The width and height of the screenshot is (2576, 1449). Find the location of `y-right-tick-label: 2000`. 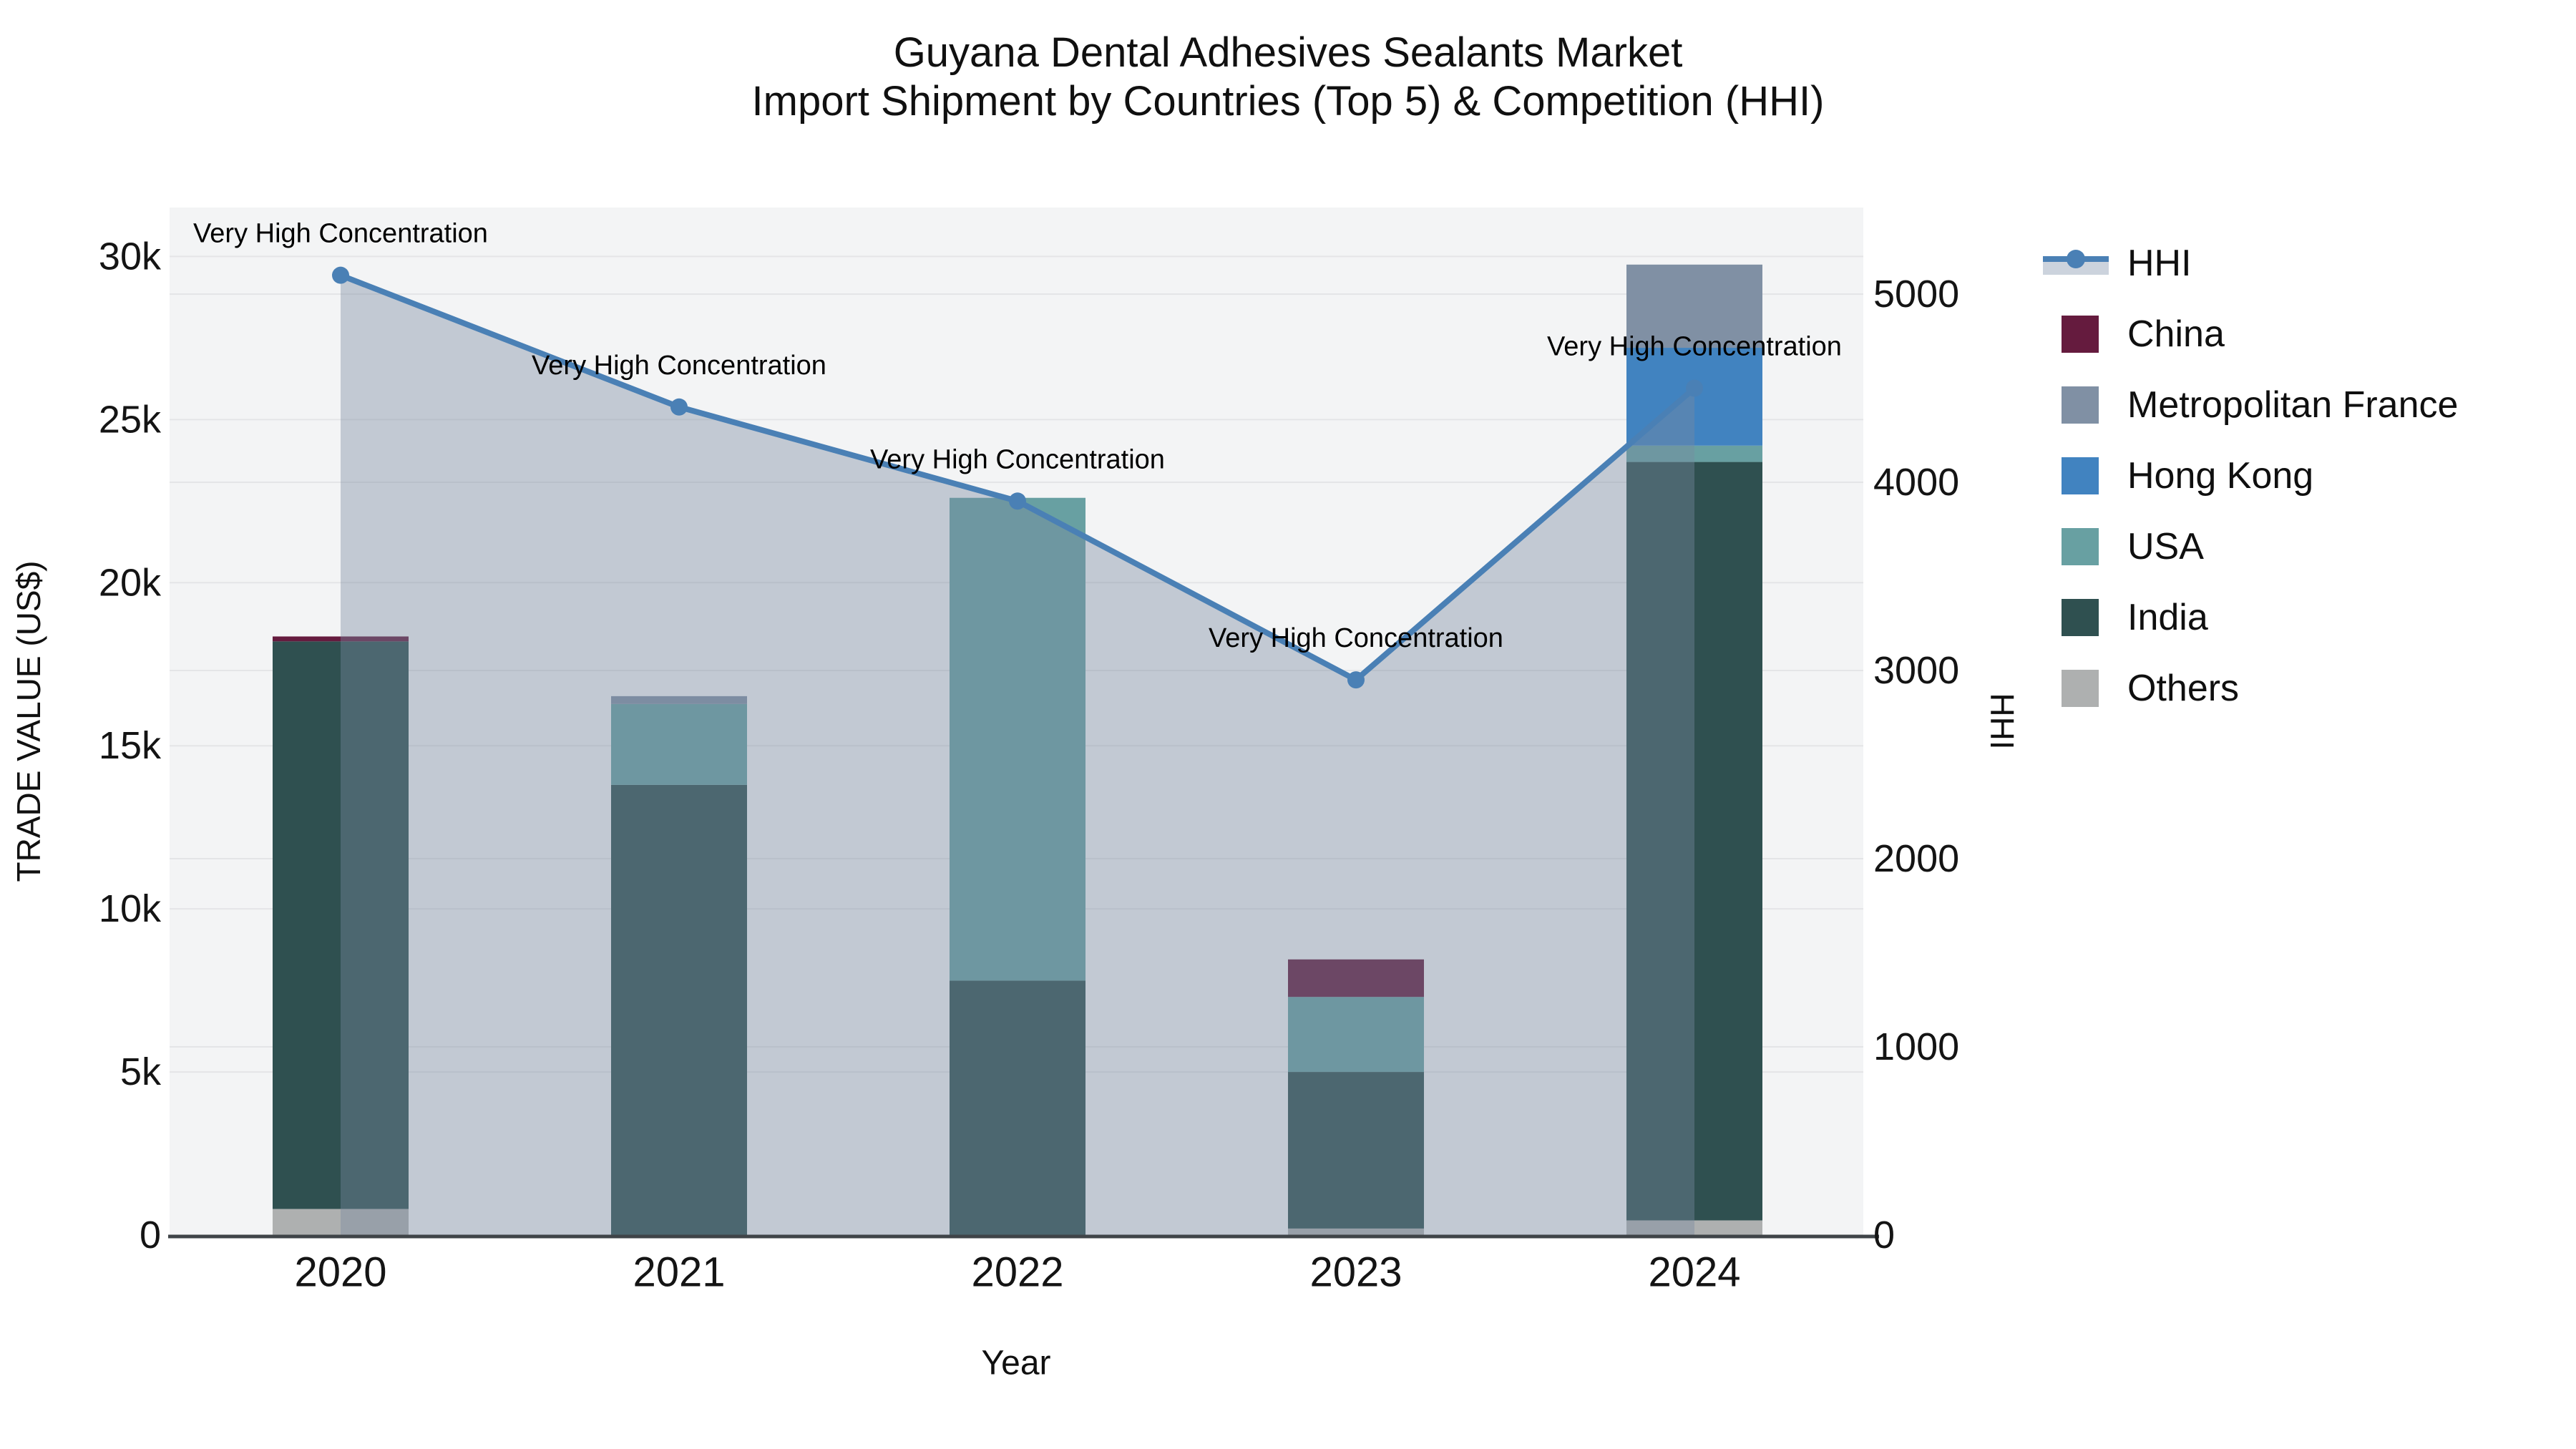

y-right-tick-label: 2000 is located at coordinates (1916, 858).